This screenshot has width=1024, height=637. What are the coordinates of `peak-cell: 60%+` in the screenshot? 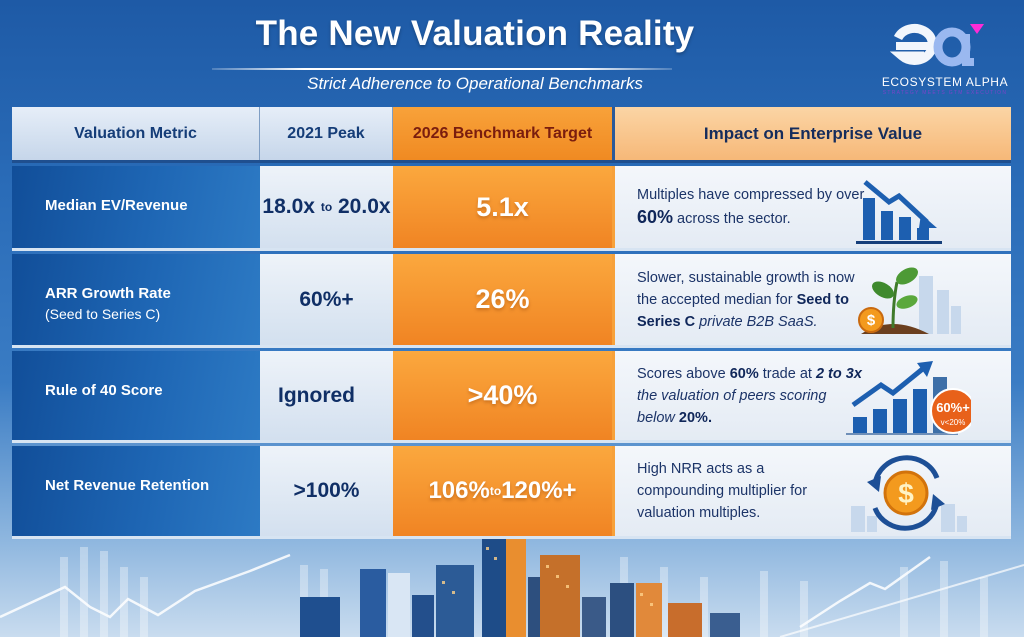 It's located at (326, 299).